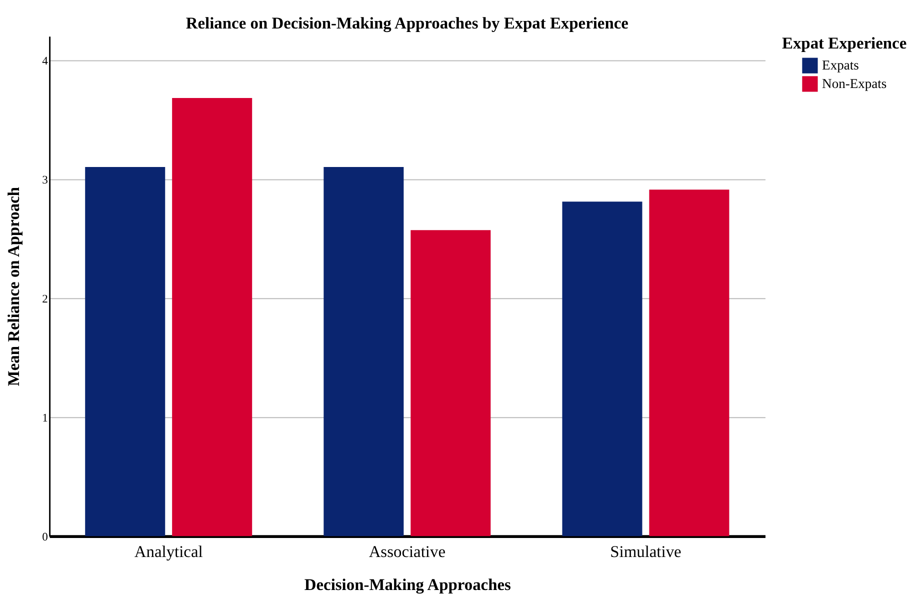 The width and height of the screenshot is (912, 615). I want to click on y-tick-label: 1, so click(45, 417).